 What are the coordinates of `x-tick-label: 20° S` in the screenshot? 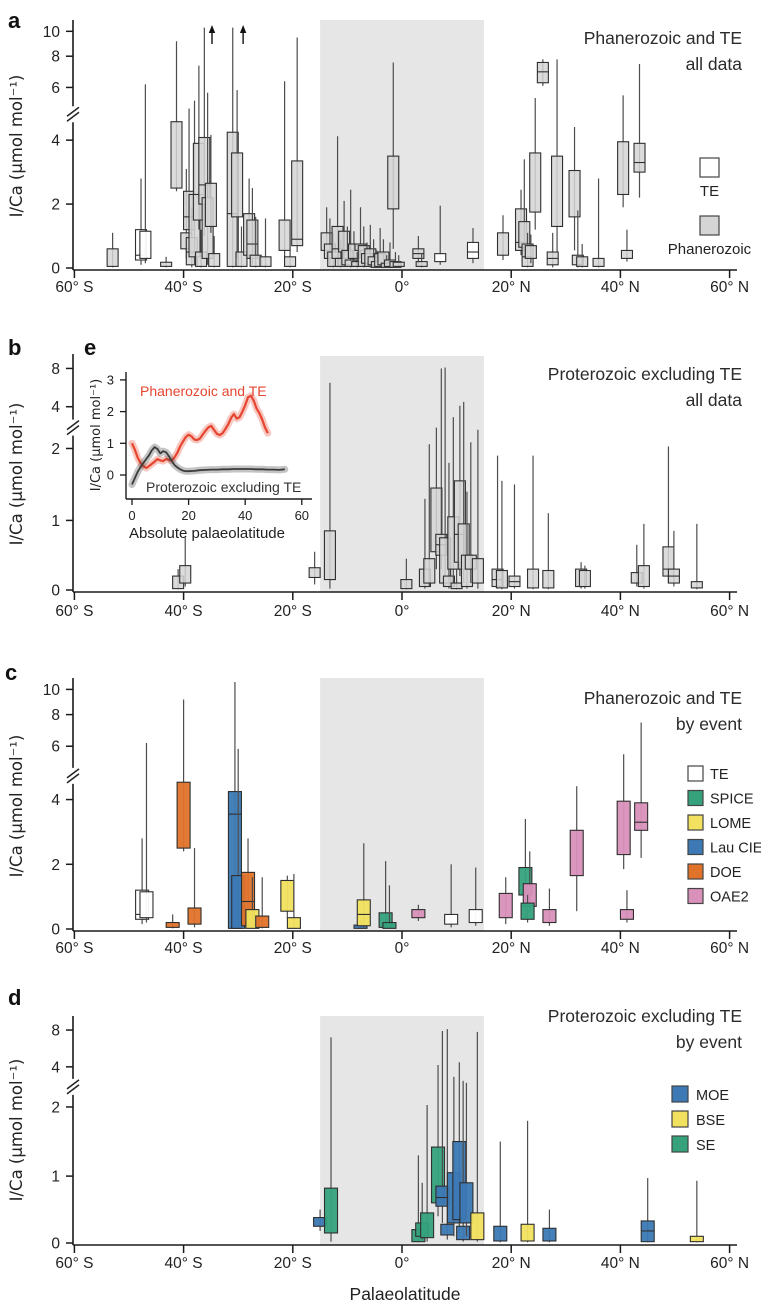 It's located at (293, 1263).